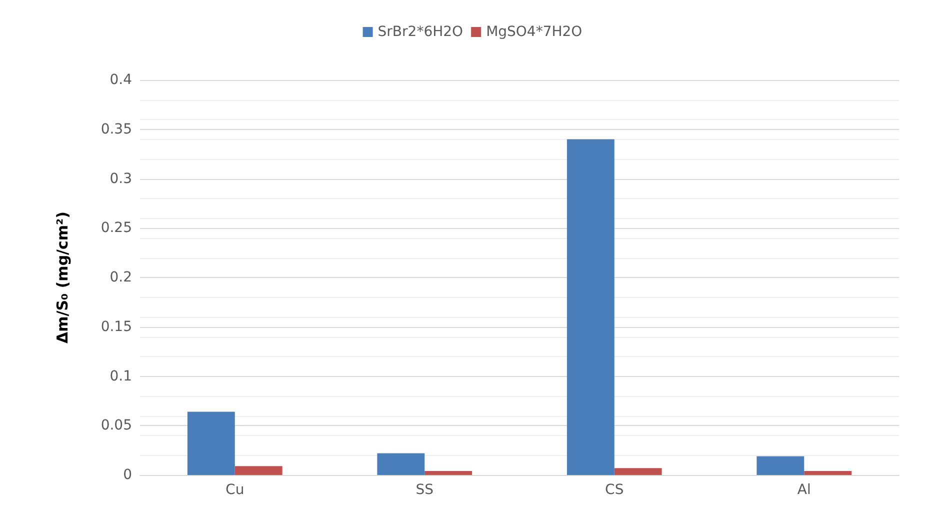 This screenshot has width=945, height=524. What do you see at coordinates (614, 490) in the screenshot?
I see `x-tick-label: CS` at bounding box center [614, 490].